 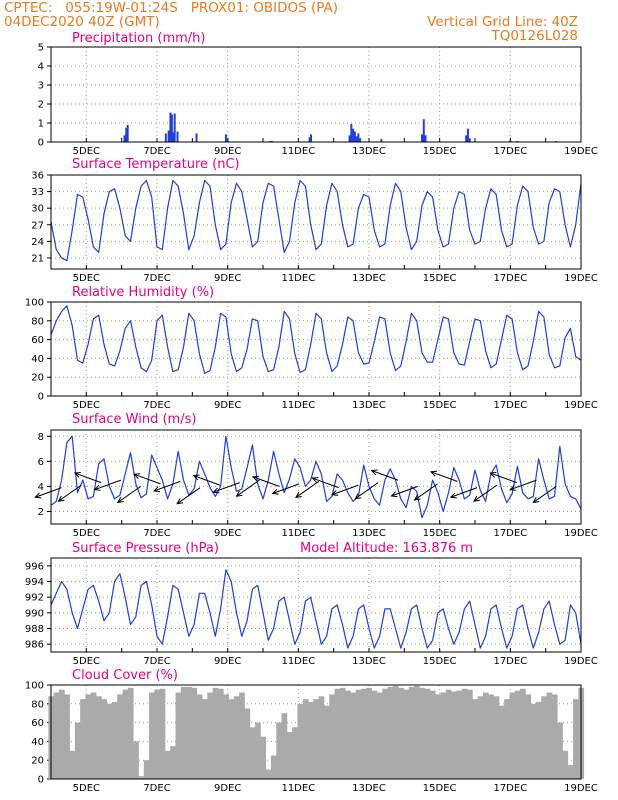 What do you see at coordinates (440, 788) in the screenshot?
I see `cloud-xtick-label: 15DEC` at bounding box center [440, 788].